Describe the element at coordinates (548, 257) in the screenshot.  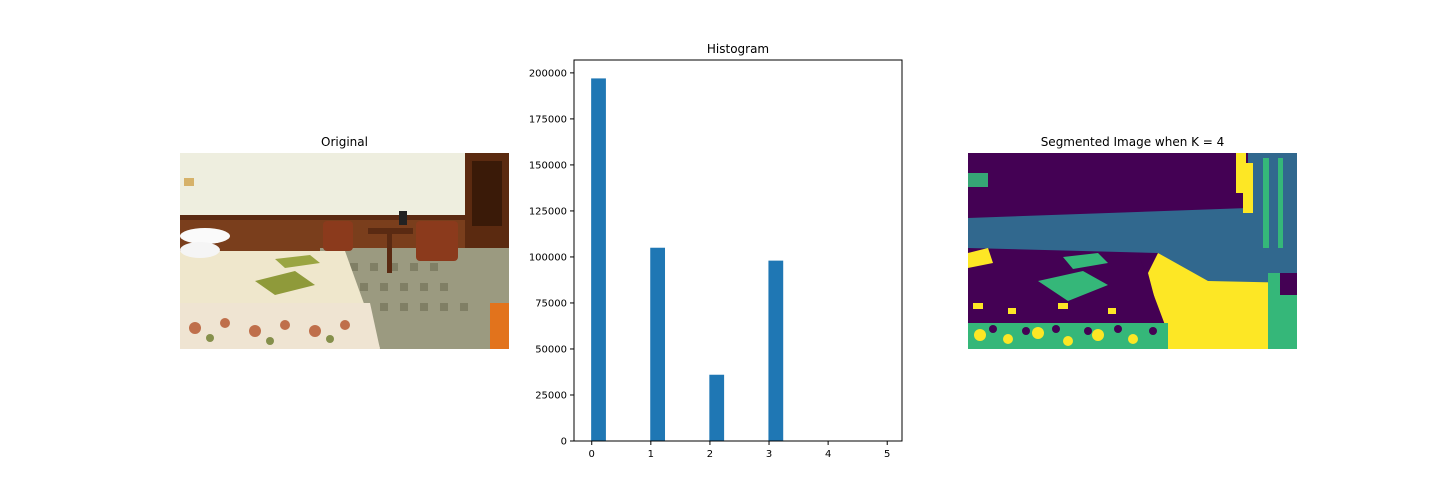
I see `y-tick-label: 100000` at that location.